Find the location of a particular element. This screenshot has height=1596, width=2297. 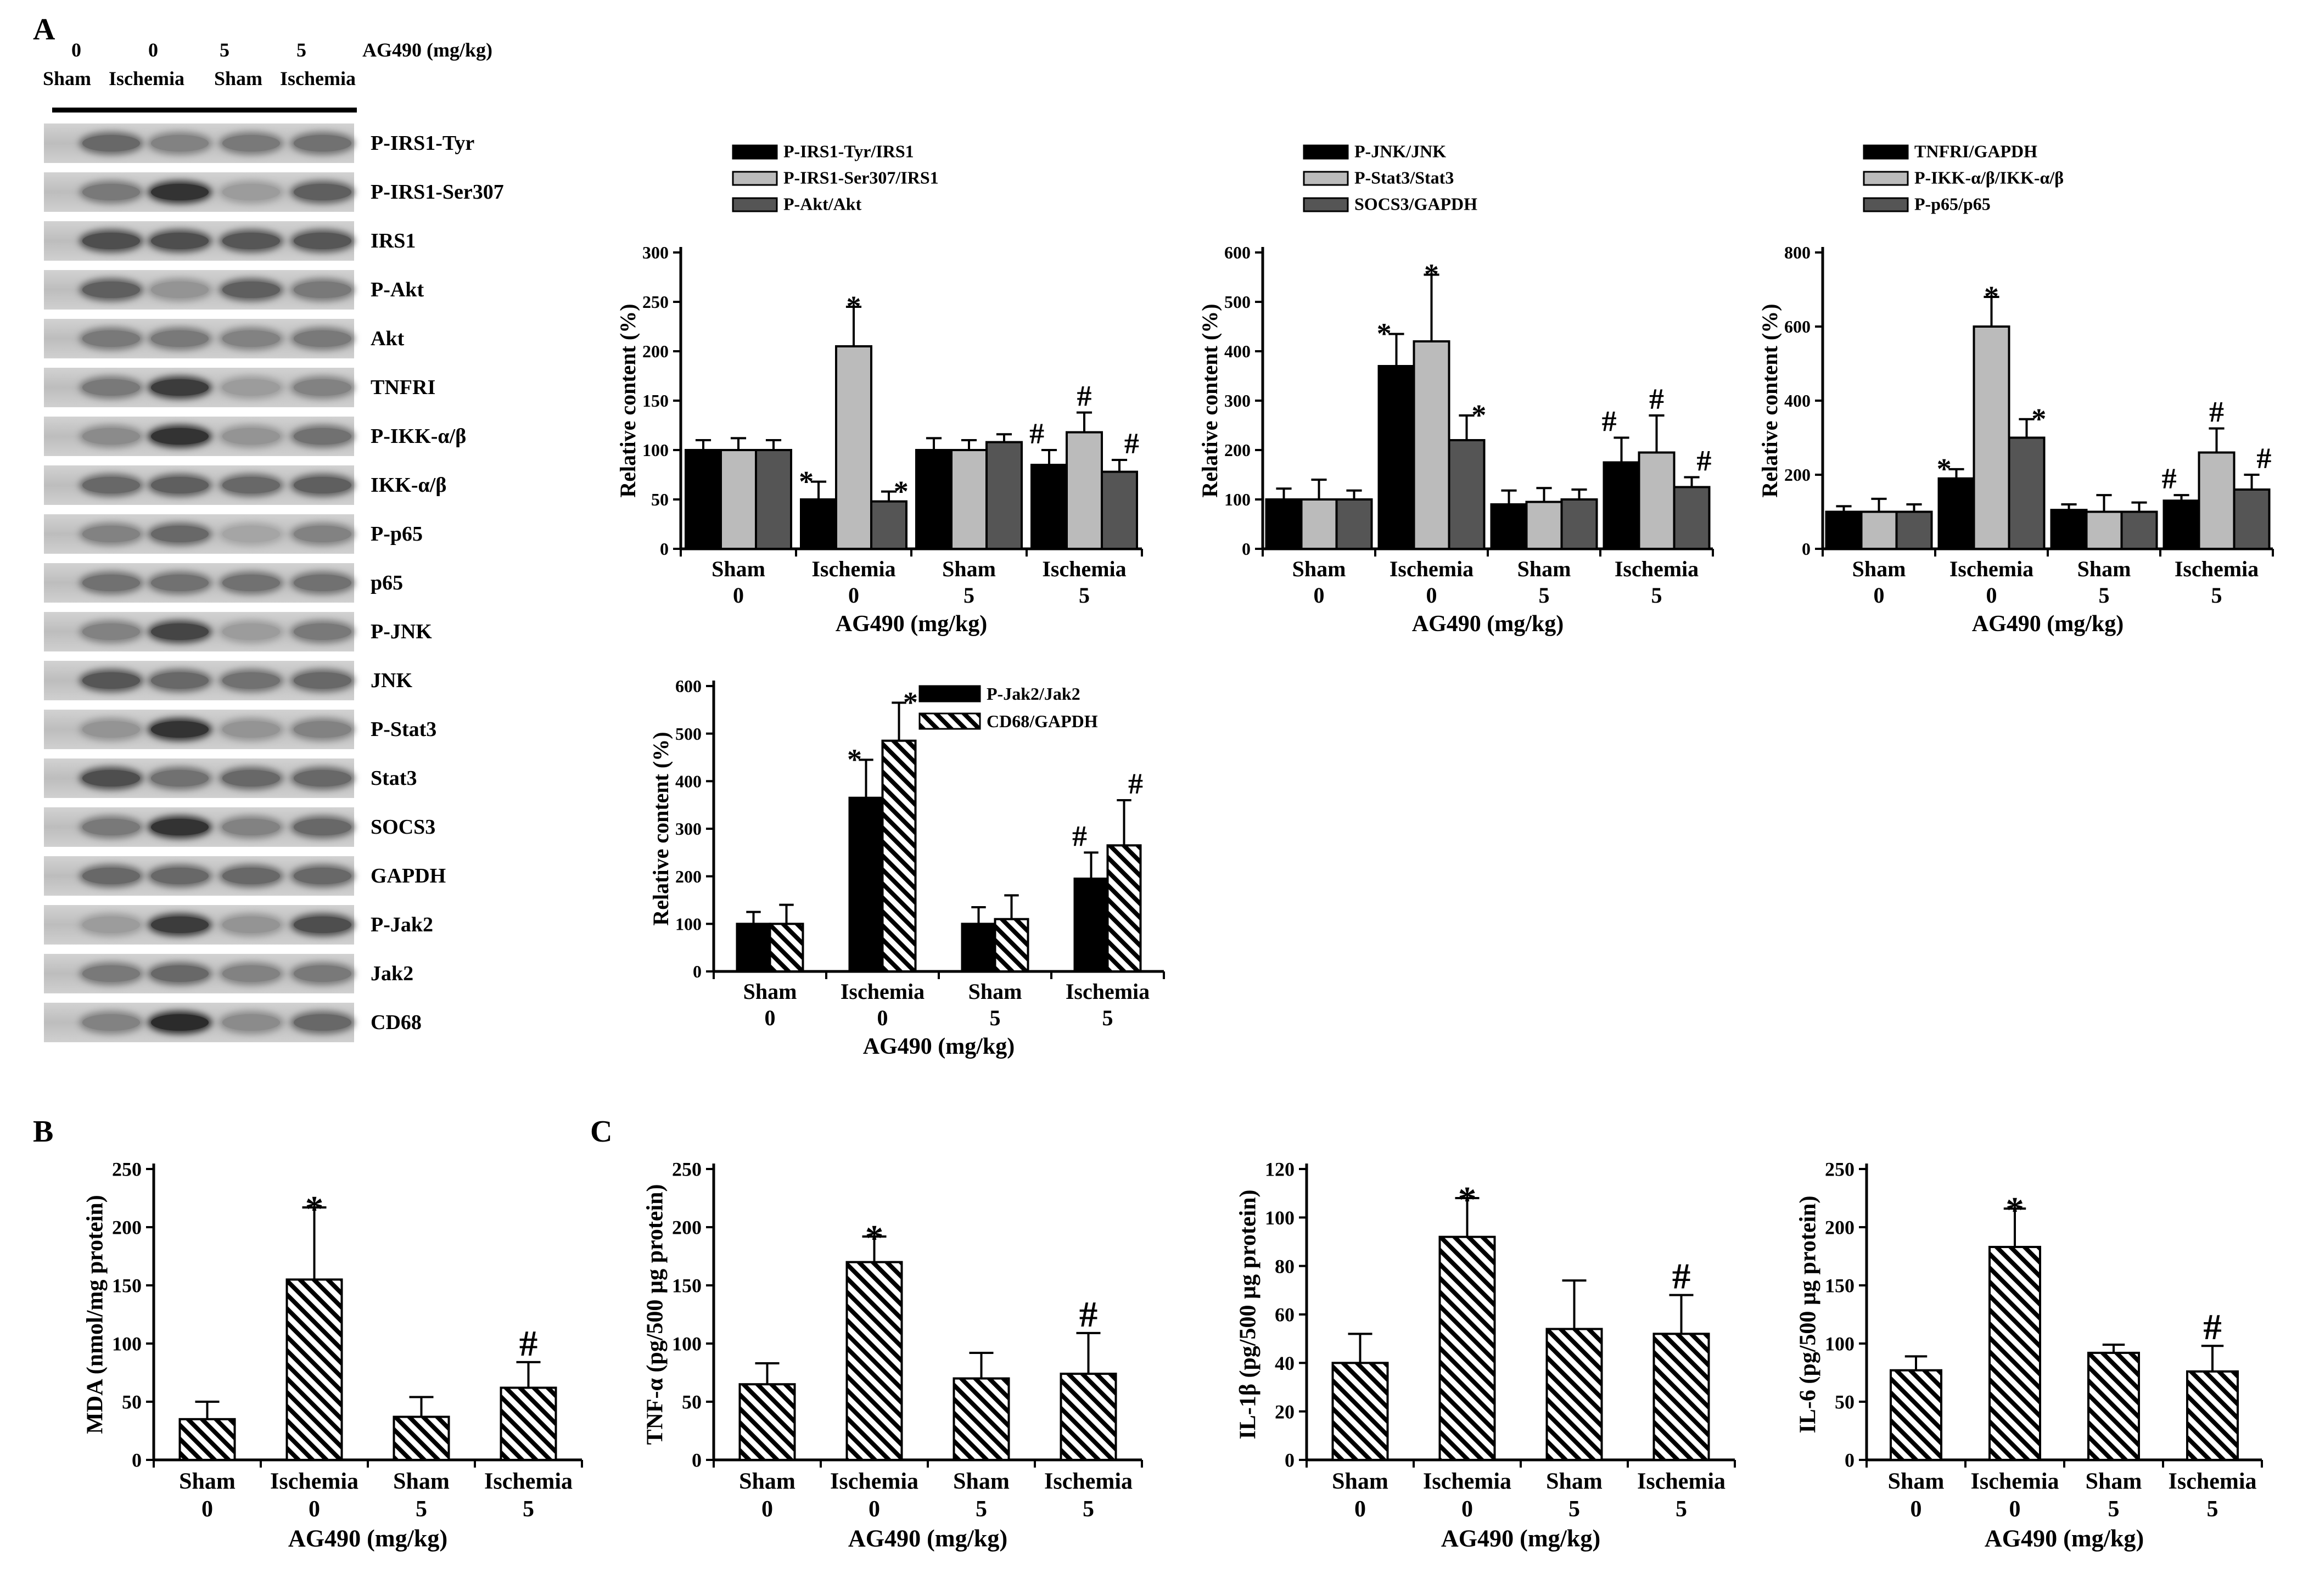

y-tick-label: 80 is located at coordinates (1285, 1266).